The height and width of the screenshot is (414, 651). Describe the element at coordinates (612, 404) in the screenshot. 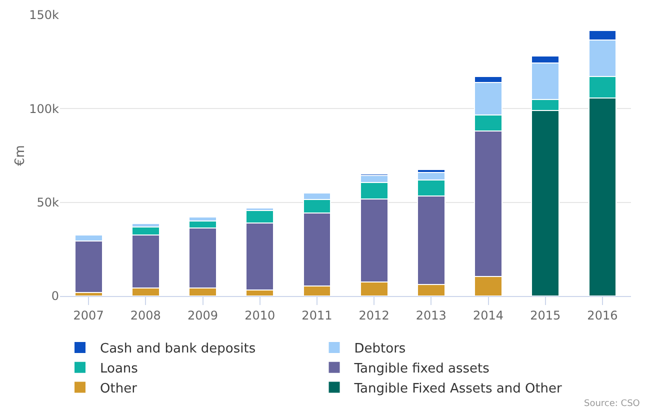

I see `source-note: Source: CSO` at that location.